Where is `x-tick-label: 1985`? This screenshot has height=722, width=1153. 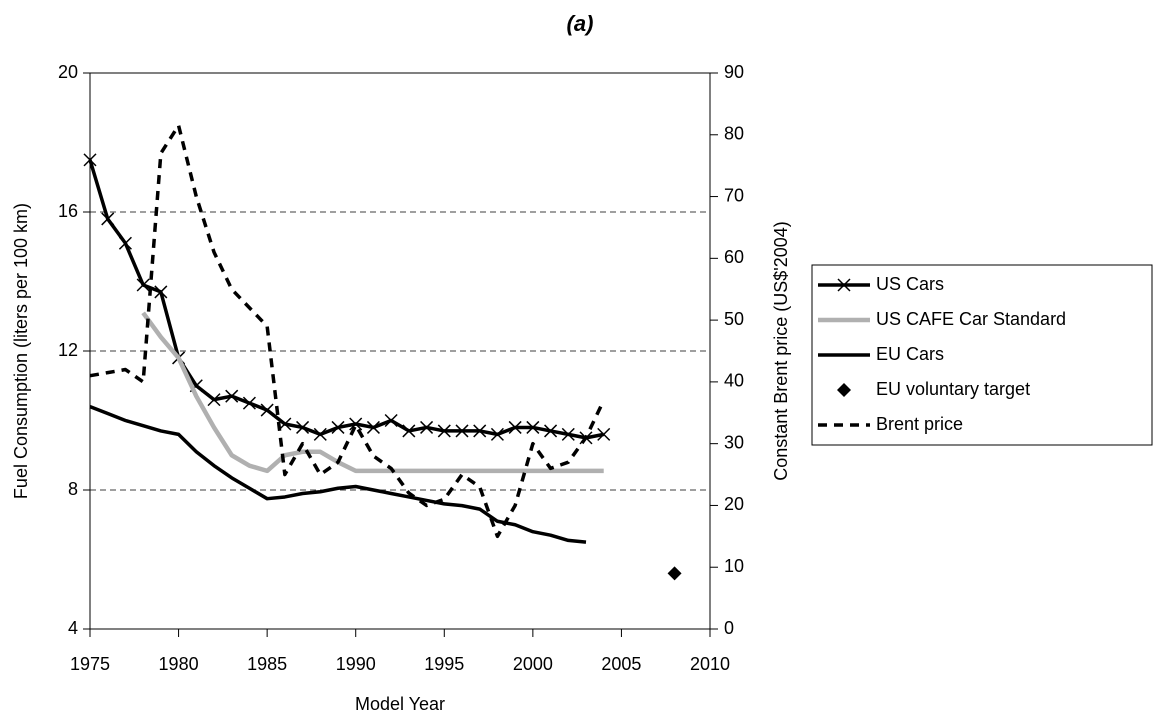
x-tick-label: 1985 is located at coordinates (267, 664).